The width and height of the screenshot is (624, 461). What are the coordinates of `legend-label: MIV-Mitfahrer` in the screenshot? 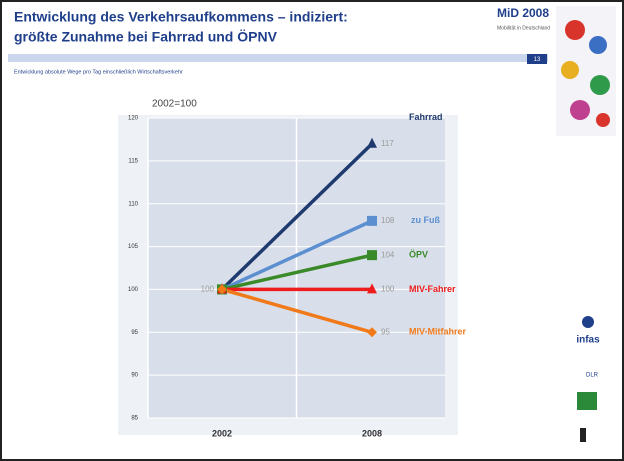 It's located at (438, 332).